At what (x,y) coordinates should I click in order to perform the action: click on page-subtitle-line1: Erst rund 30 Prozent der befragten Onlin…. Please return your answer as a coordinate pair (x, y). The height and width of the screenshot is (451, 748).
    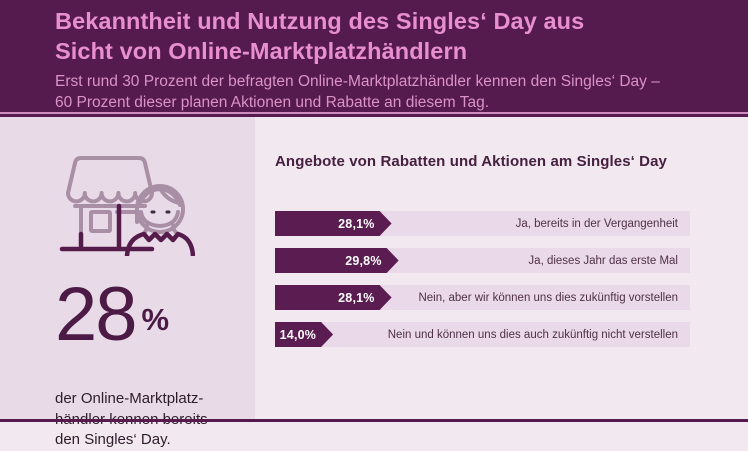
    Looking at the image, I should click on (357, 81).